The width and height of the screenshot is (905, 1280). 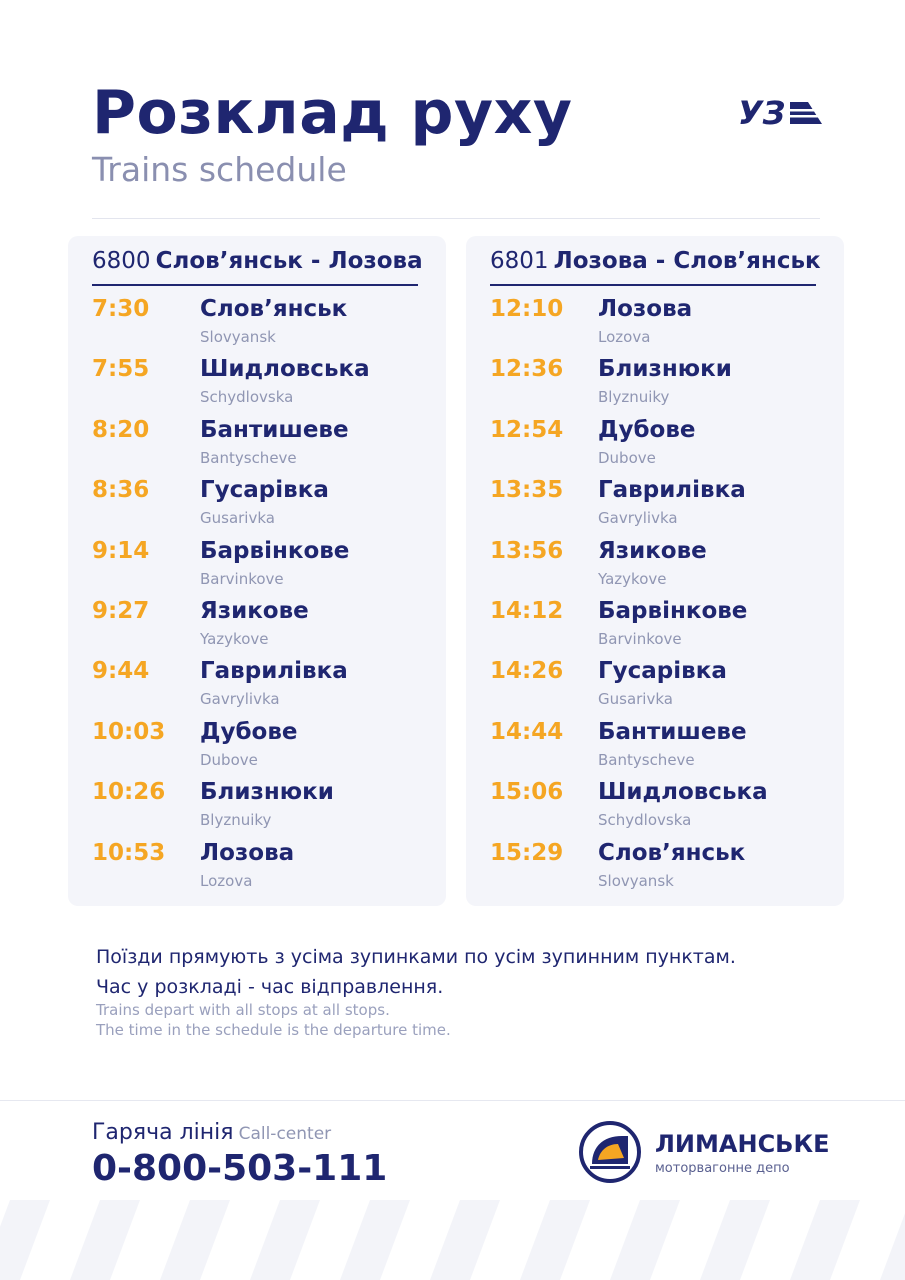 I want to click on stop-row: 9:27 Язикове Yazykove, so click(x=257, y=628).